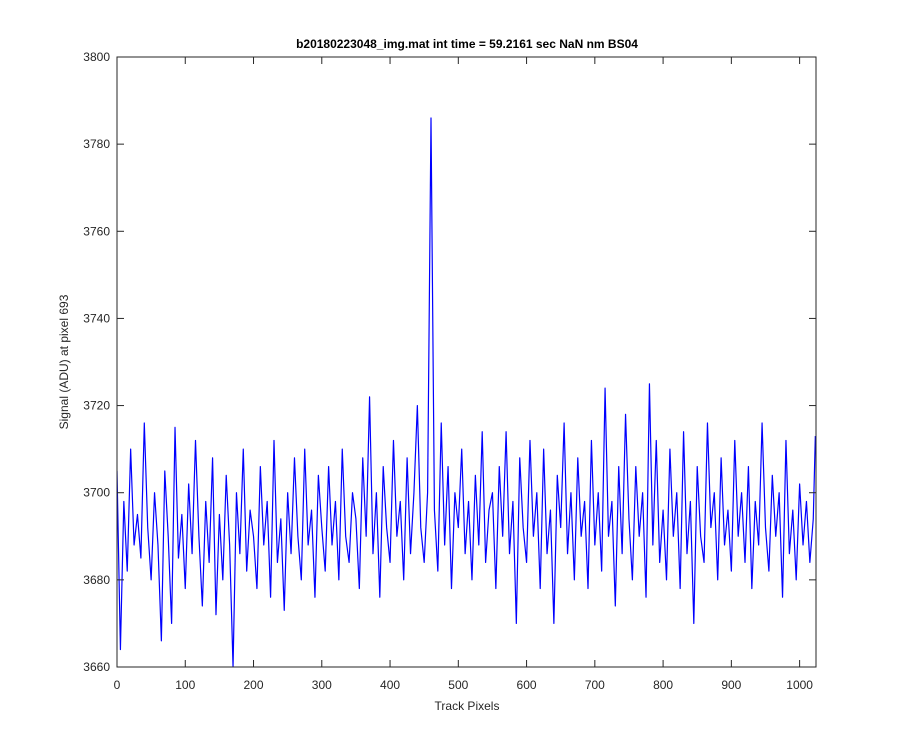 Image resolution: width=900 pixels, height=750 pixels. I want to click on x-tick-label: 1000, so click(799, 685).